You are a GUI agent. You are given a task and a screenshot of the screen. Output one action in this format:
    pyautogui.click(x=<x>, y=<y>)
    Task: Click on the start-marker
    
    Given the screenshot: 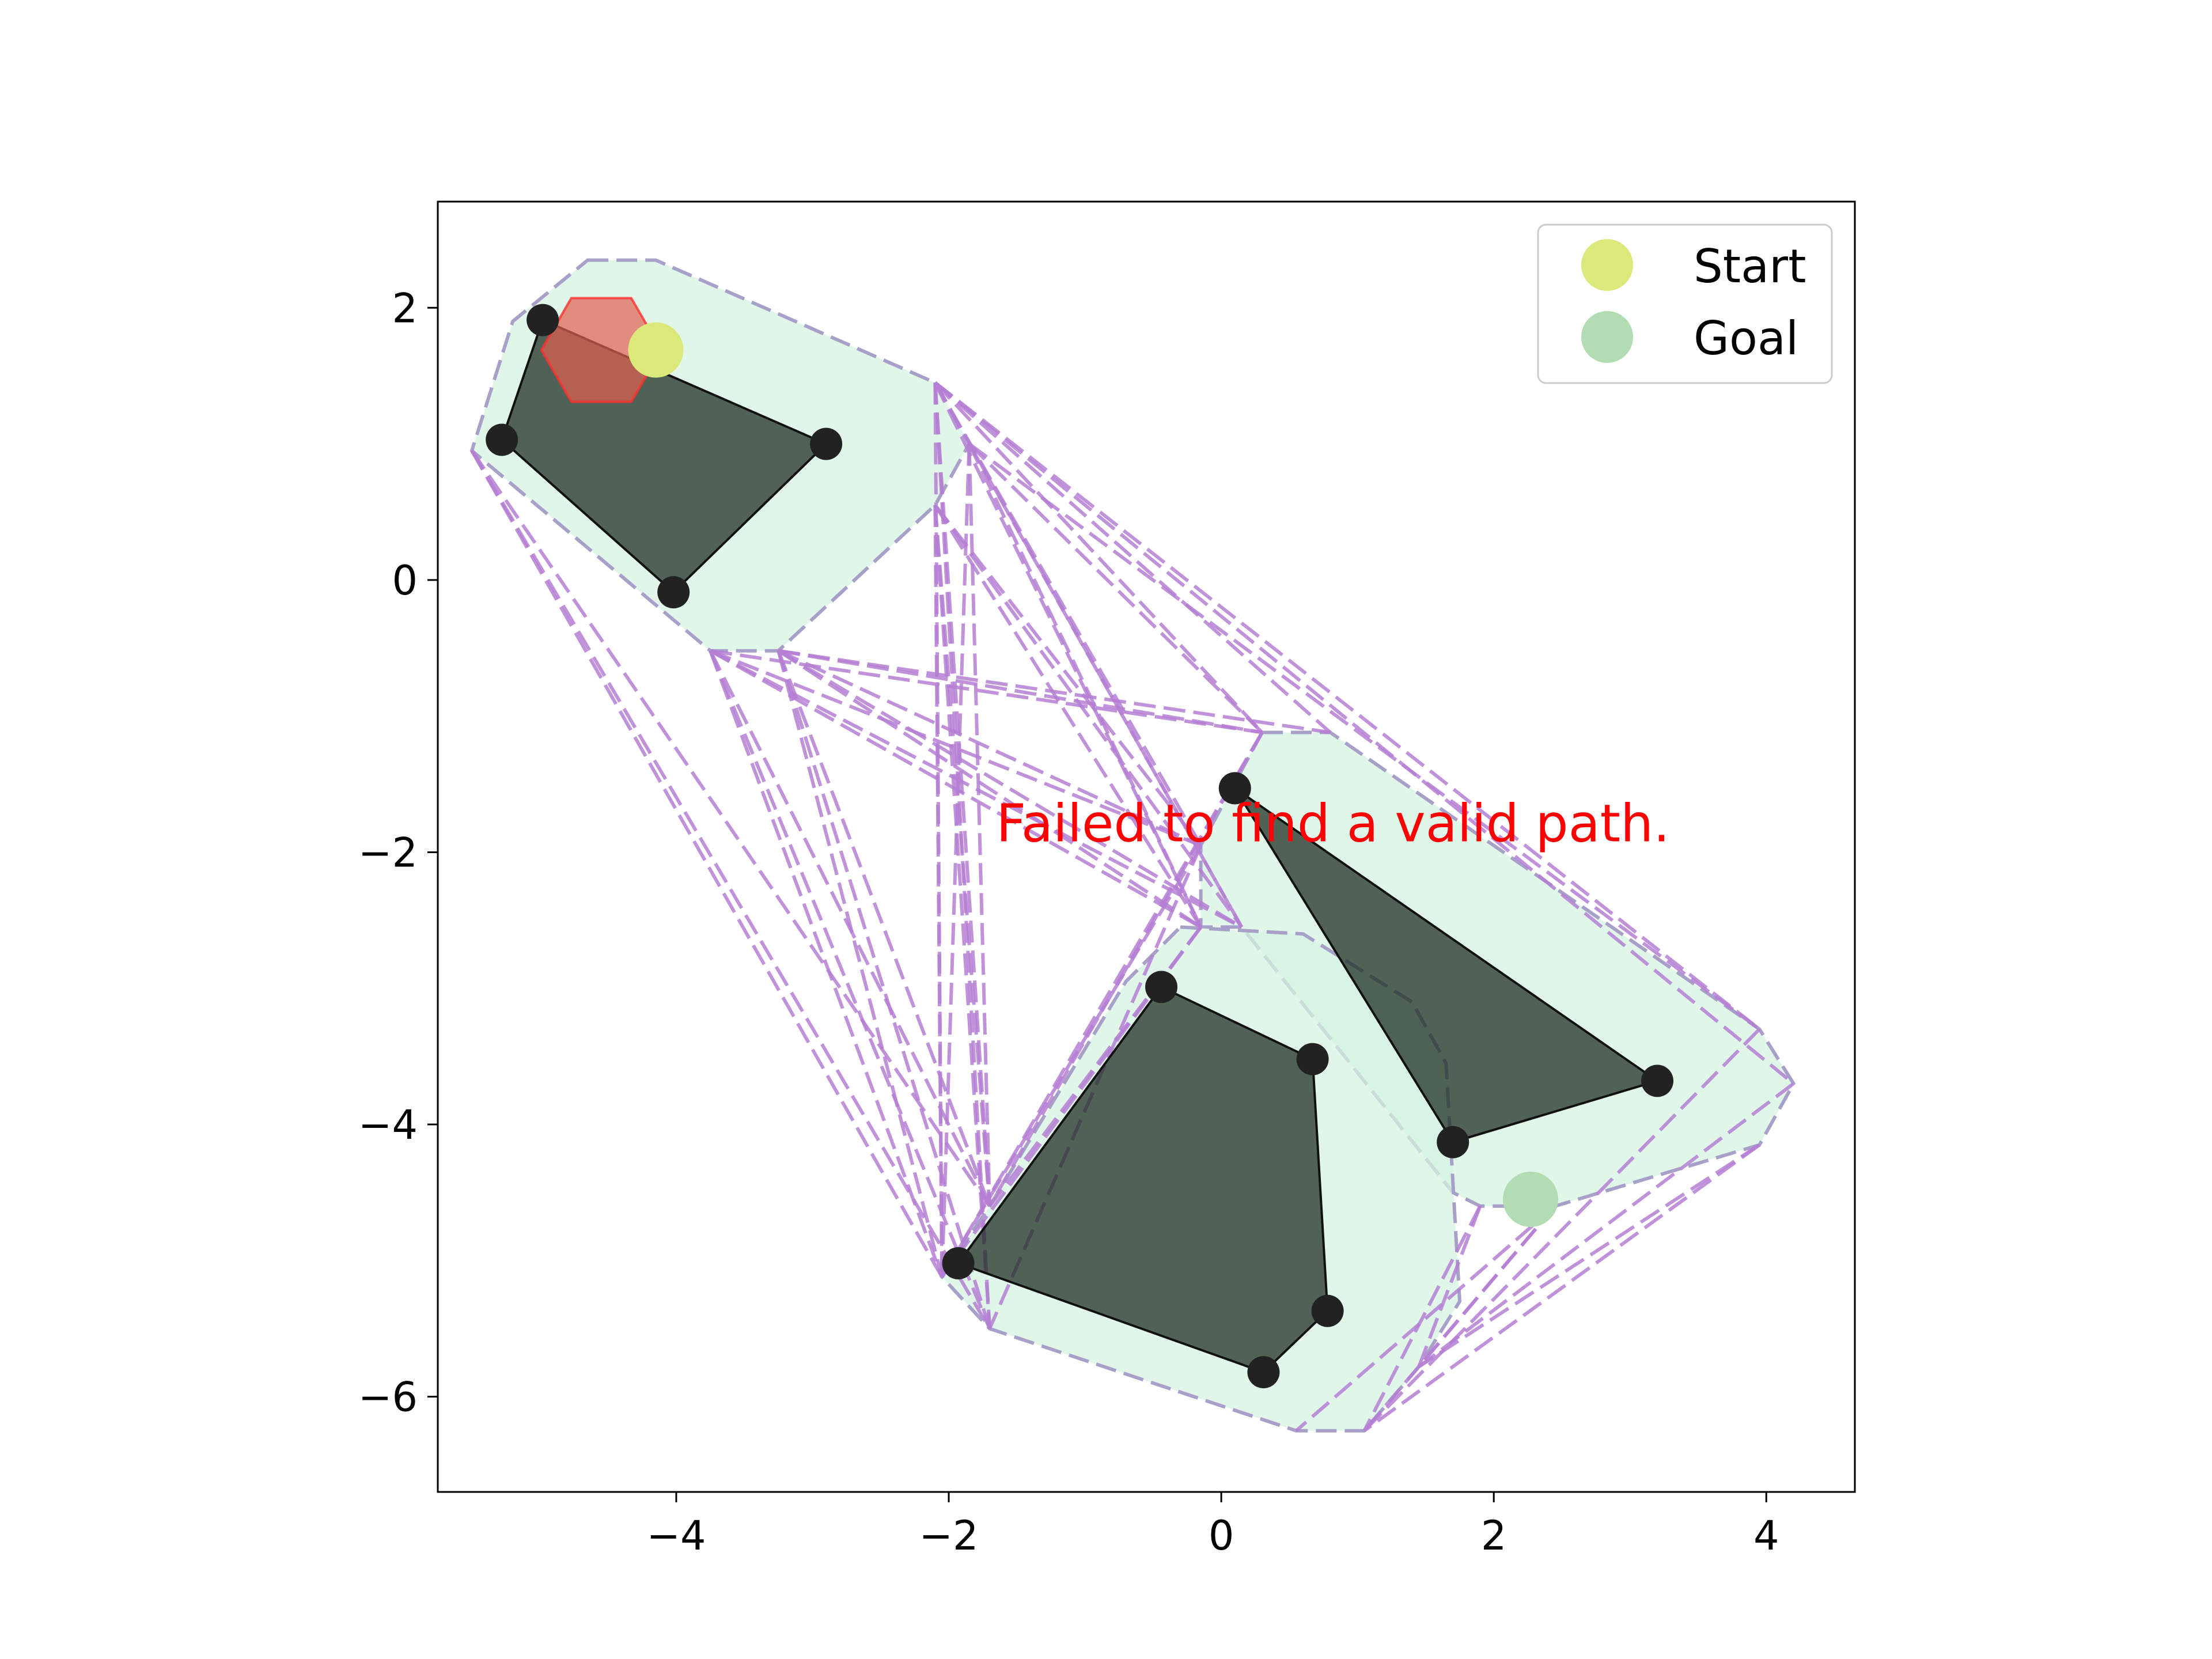 What is the action you would take?
    pyautogui.click(x=656, y=350)
    